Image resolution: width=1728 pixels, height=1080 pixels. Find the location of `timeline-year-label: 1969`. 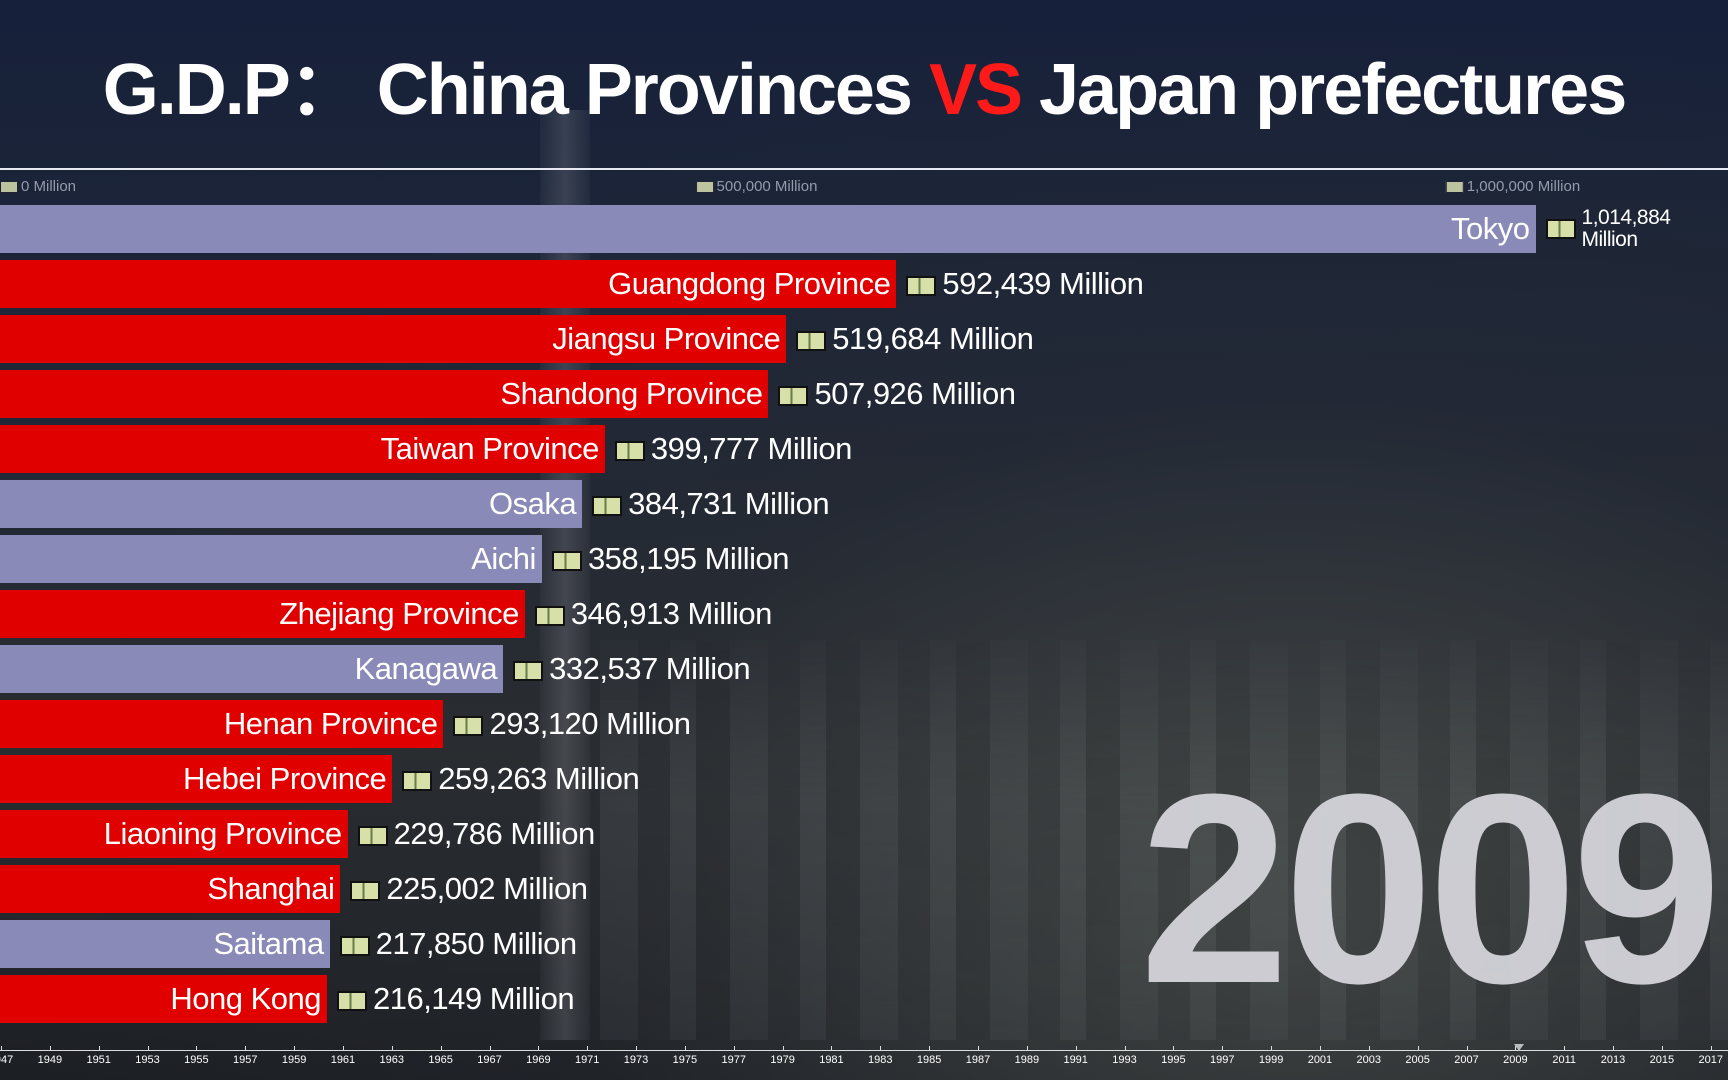

timeline-year-label: 1969 is located at coordinates (538, 1060).